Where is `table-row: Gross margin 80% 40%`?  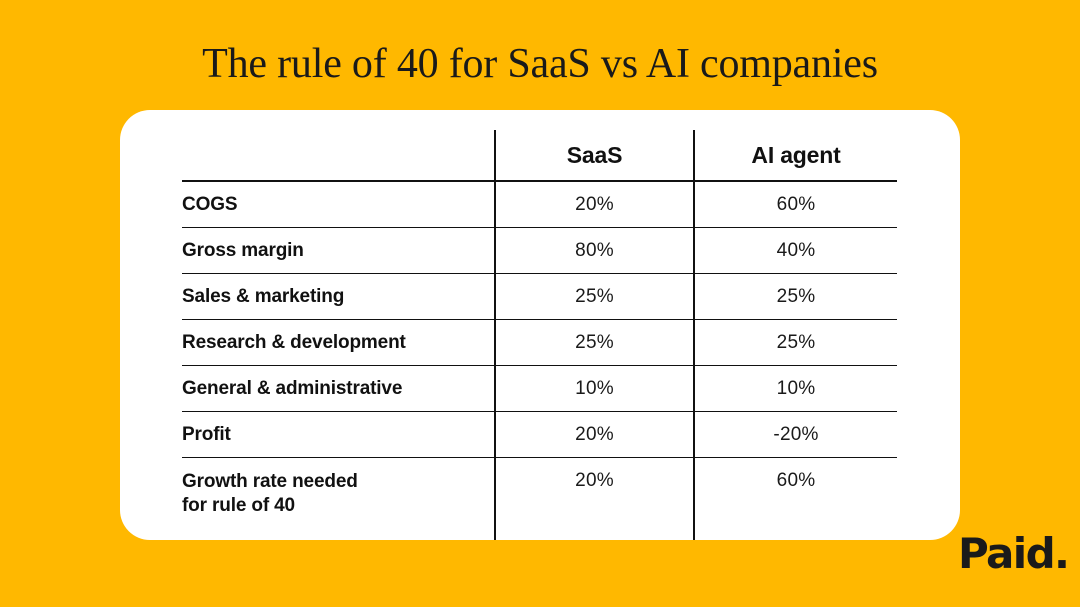
table-row: Gross margin 80% 40% is located at coordinates (539, 250).